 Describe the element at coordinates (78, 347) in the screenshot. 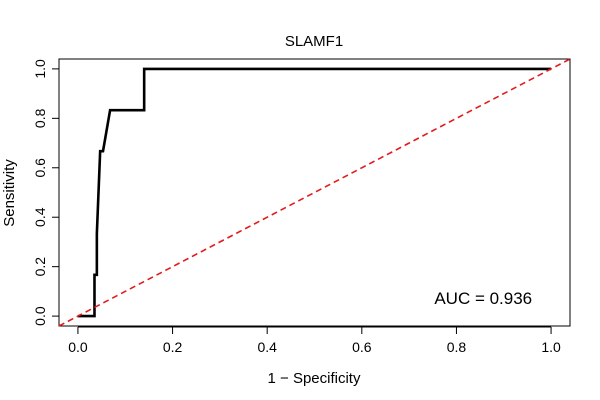

I see `x-tick-label: 0.0` at that location.